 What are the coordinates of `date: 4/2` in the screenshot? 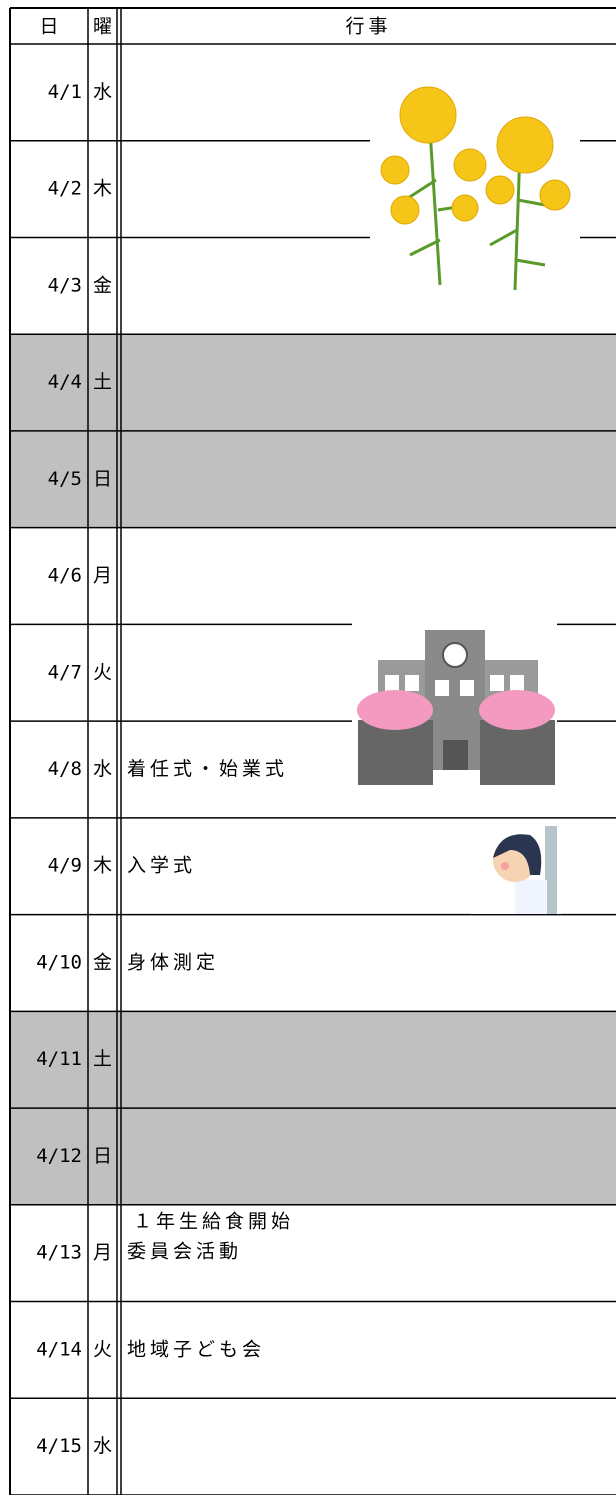 It's located at (65, 189).